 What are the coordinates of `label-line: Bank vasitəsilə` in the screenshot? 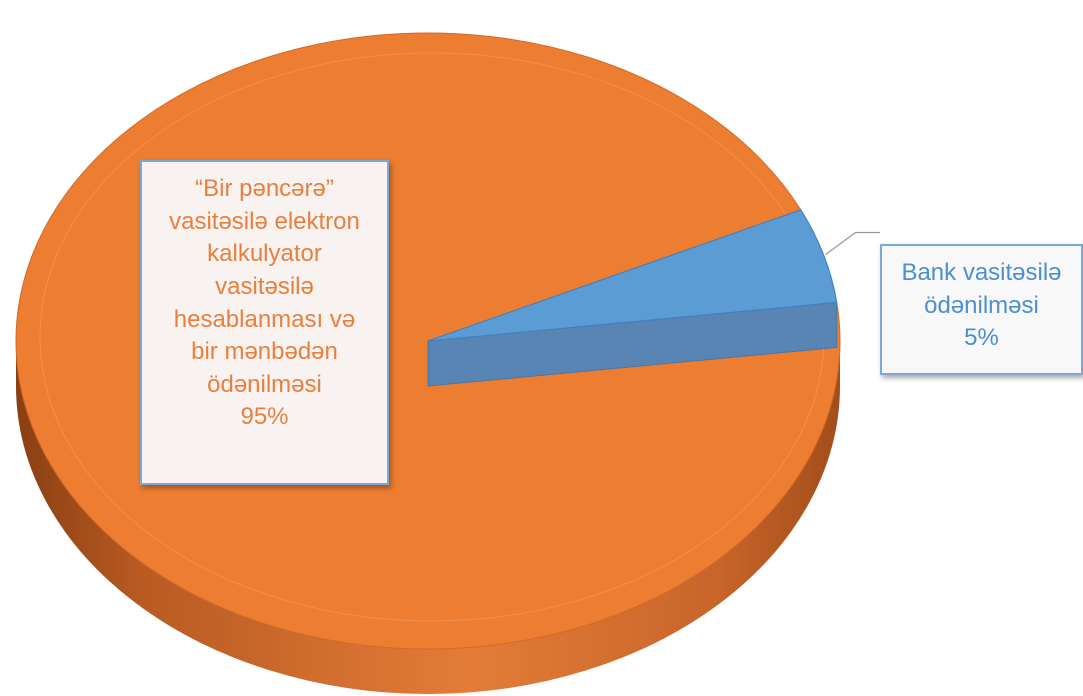 It's located at (981, 272).